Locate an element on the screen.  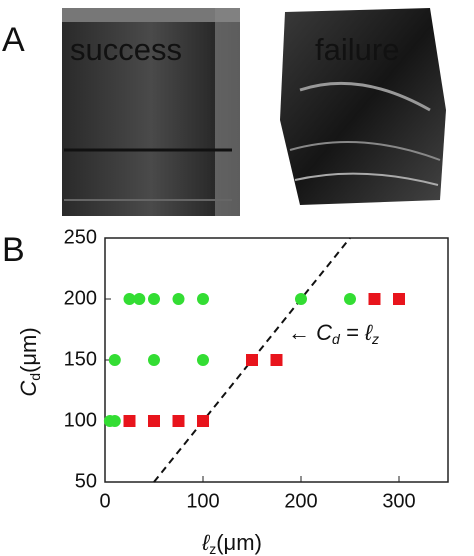
y-tick-label: 150 is located at coordinates (80, 359).